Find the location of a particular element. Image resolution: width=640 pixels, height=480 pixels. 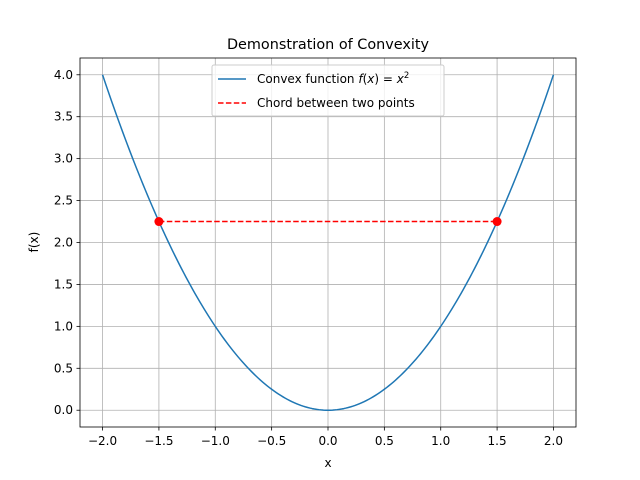

y-tick-label: 4.0 is located at coordinates (63, 75).